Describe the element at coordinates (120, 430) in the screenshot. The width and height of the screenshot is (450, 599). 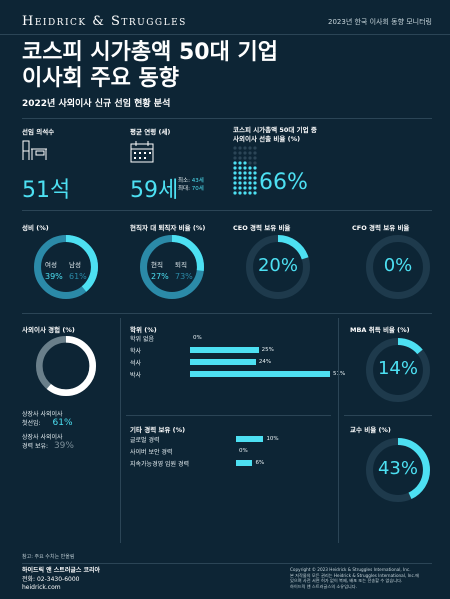
I see `column-divider` at that location.